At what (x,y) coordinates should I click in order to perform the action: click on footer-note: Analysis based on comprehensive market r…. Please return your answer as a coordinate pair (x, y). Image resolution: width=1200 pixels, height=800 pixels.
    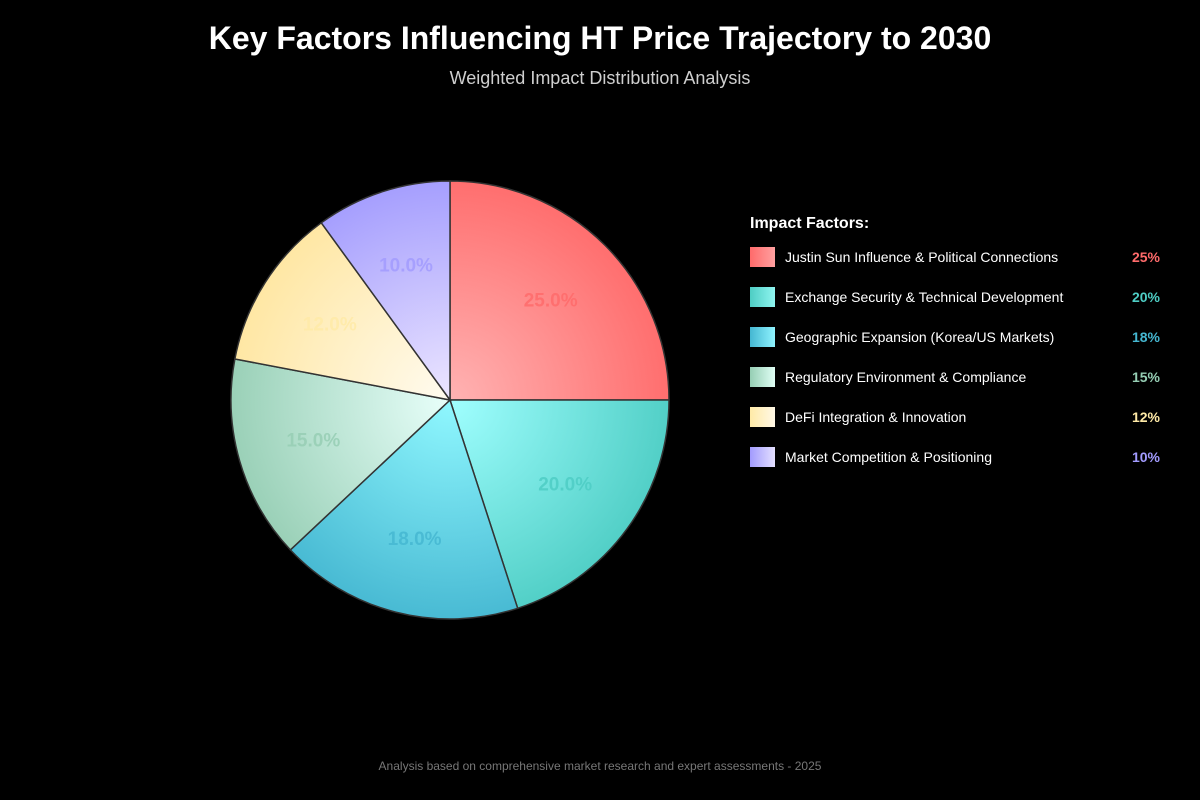
    Looking at the image, I should click on (600, 766).